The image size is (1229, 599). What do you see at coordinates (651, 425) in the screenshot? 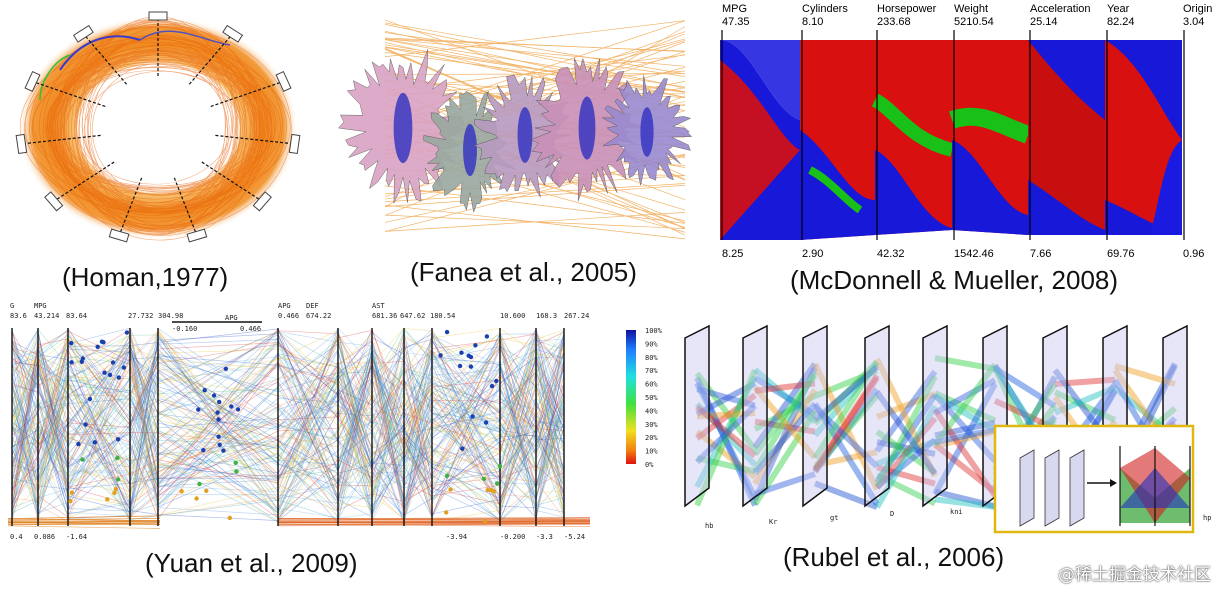
I see `rubel-scale-label: 30%` at bounding box center [651, 425].